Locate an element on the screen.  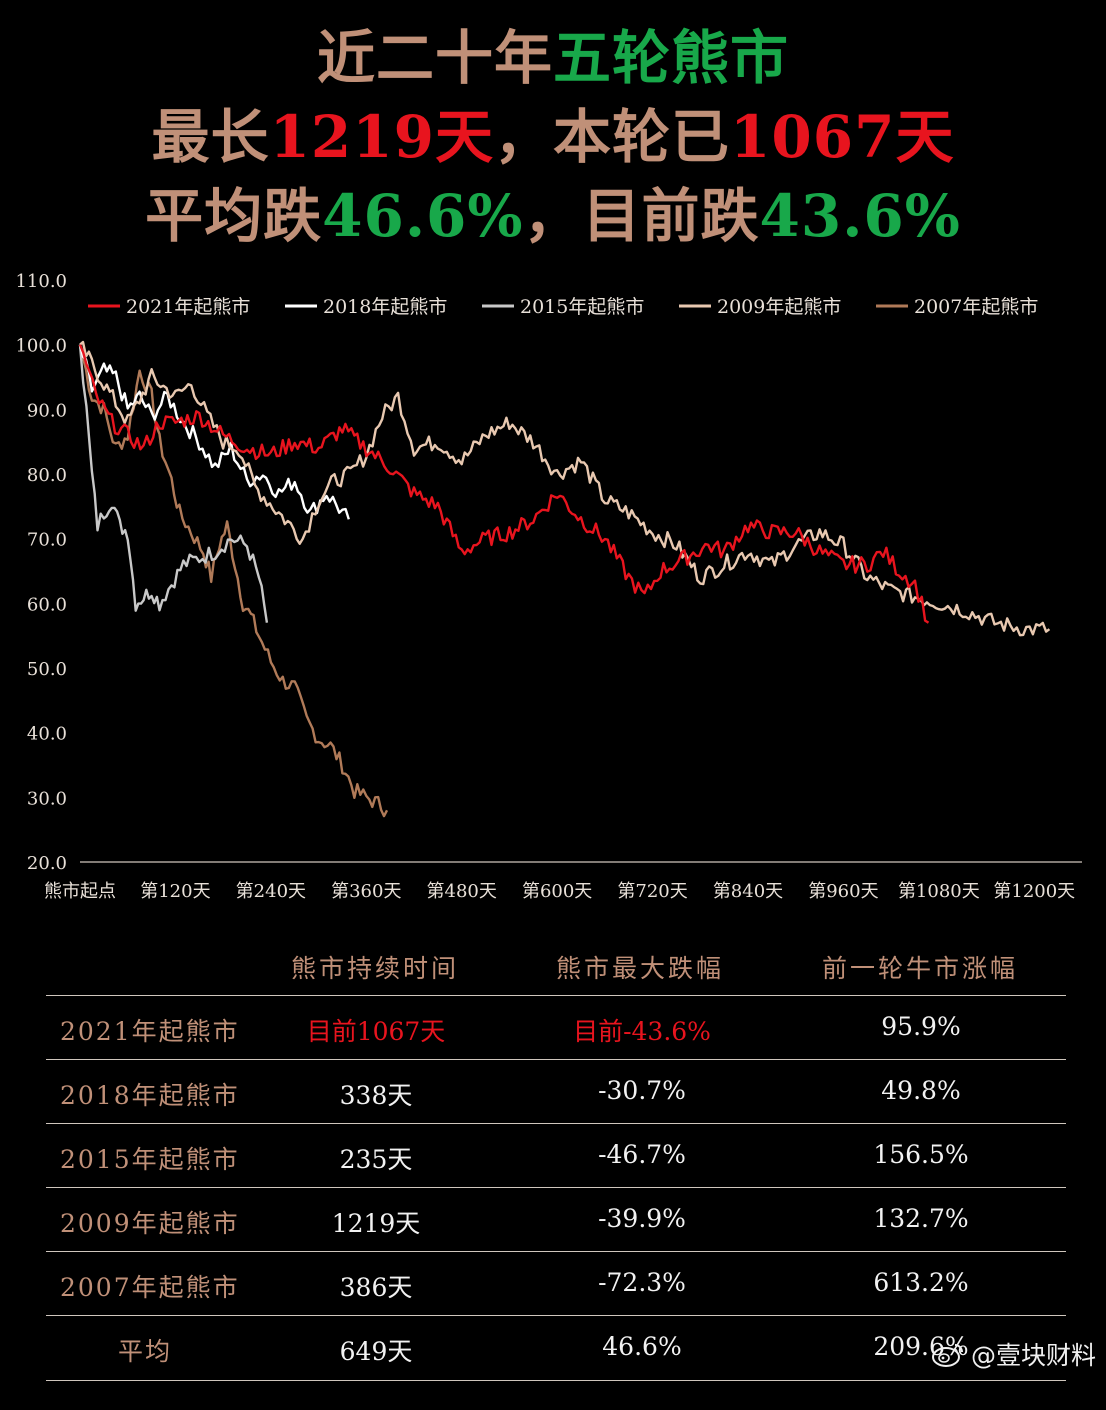
headline-3d: 43.6% is located at coordinates (860, 216).